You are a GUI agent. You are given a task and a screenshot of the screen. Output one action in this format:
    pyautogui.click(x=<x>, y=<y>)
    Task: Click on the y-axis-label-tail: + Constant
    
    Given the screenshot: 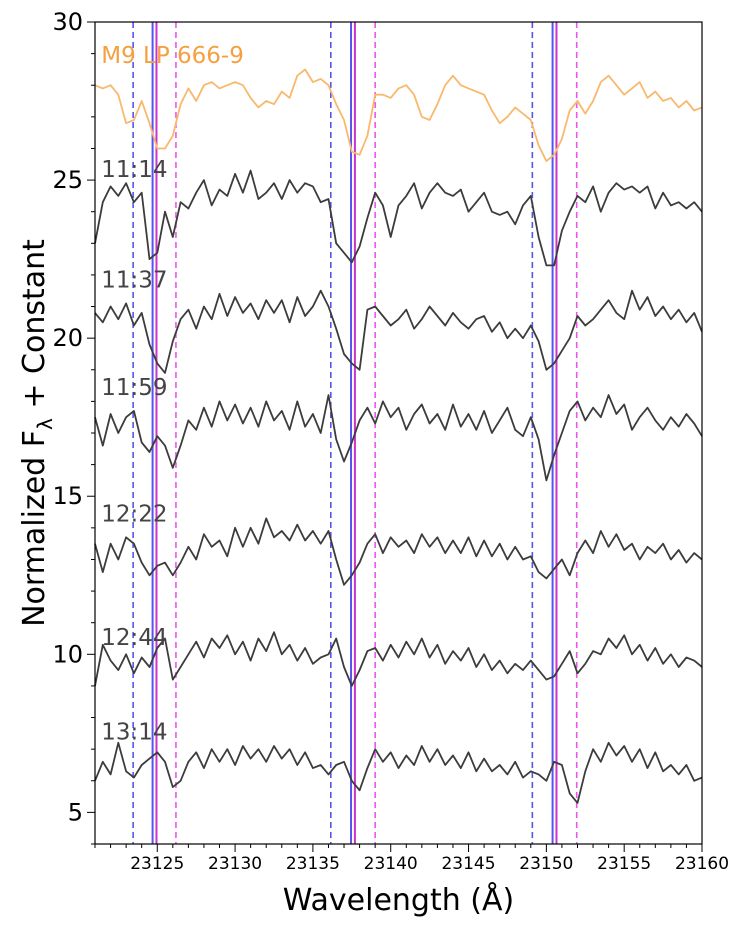 What is the action you would take?
    pyautogui.click(x=34, y=328)
    